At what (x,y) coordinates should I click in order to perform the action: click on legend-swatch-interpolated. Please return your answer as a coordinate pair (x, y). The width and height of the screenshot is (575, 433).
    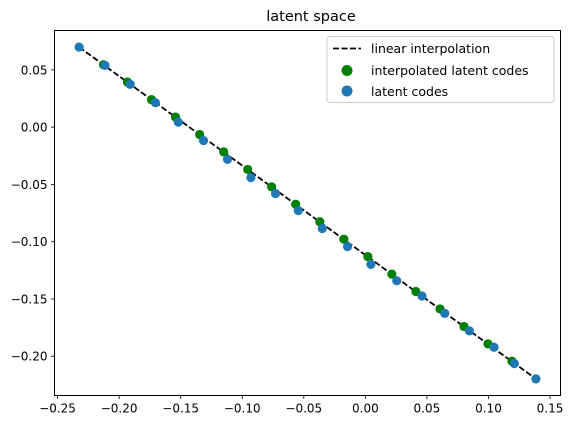
    Looking at the image, I should click on (347, 70).